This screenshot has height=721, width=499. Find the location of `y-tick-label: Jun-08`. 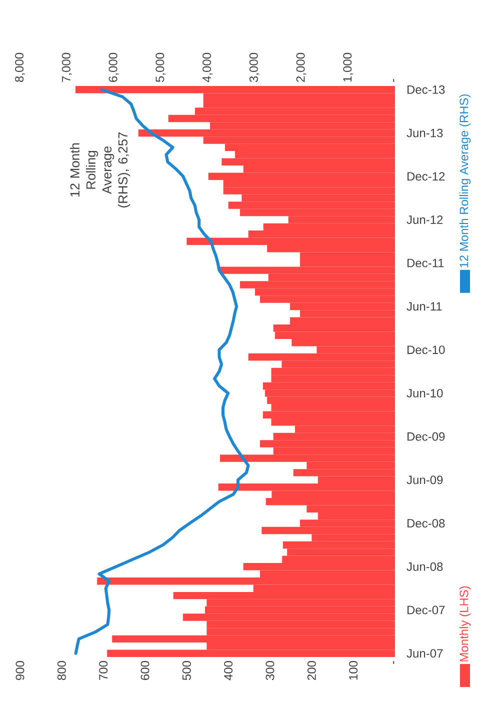

y-tick-label: Jun-08 is located at coordinates (424, 566).